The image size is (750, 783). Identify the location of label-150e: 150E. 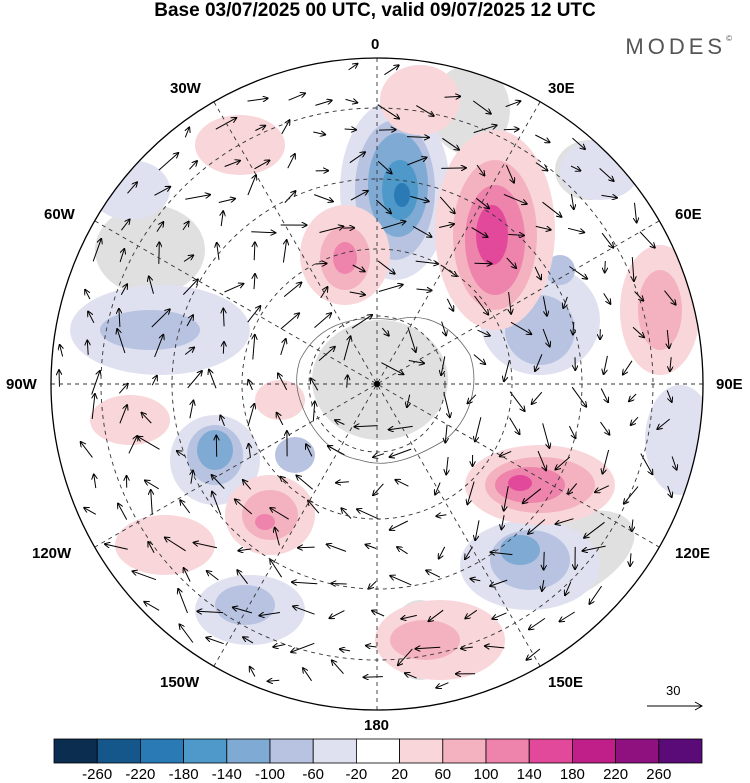
(566, 682).